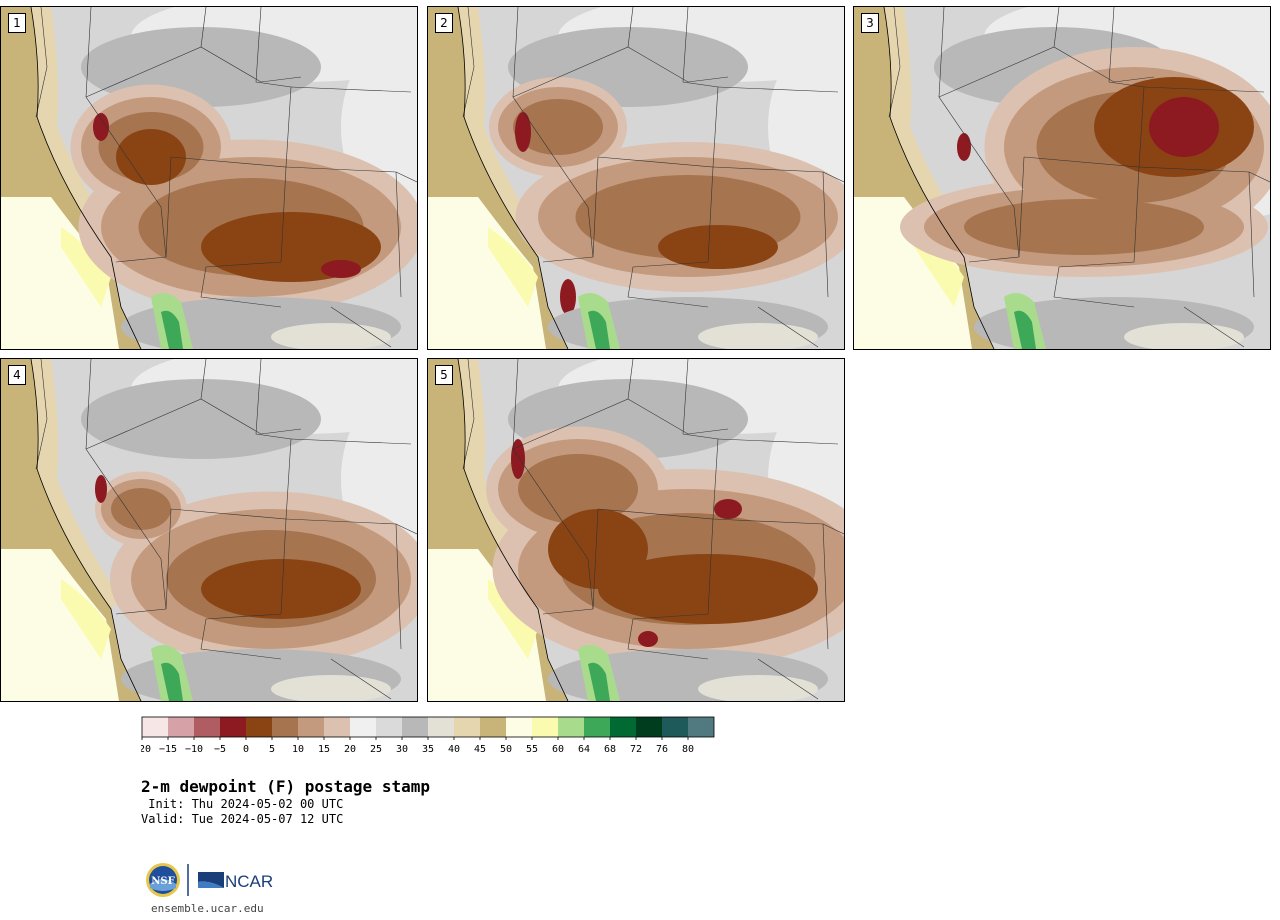 This screenshot has width=1280, height=920. What do you see at coordinates (298, 749) in the screenshot?
I see `colorbar-tick-label: 10` at bounding box center [298, 749].